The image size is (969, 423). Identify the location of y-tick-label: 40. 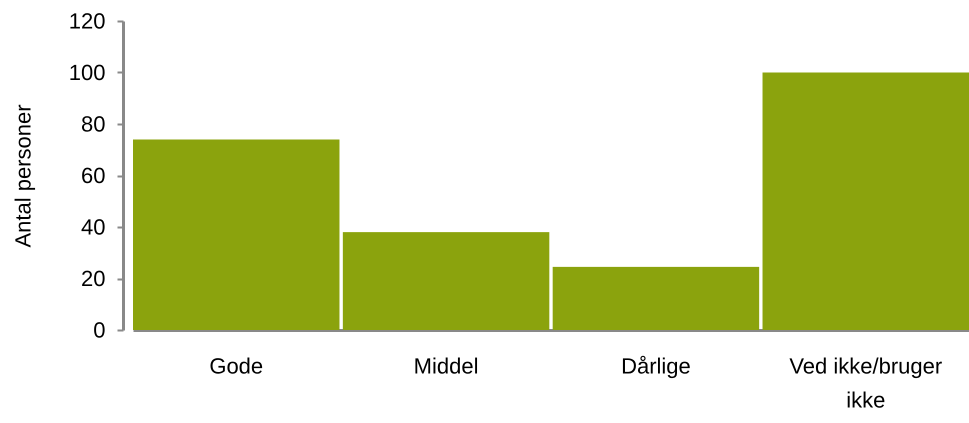
(93, 227).